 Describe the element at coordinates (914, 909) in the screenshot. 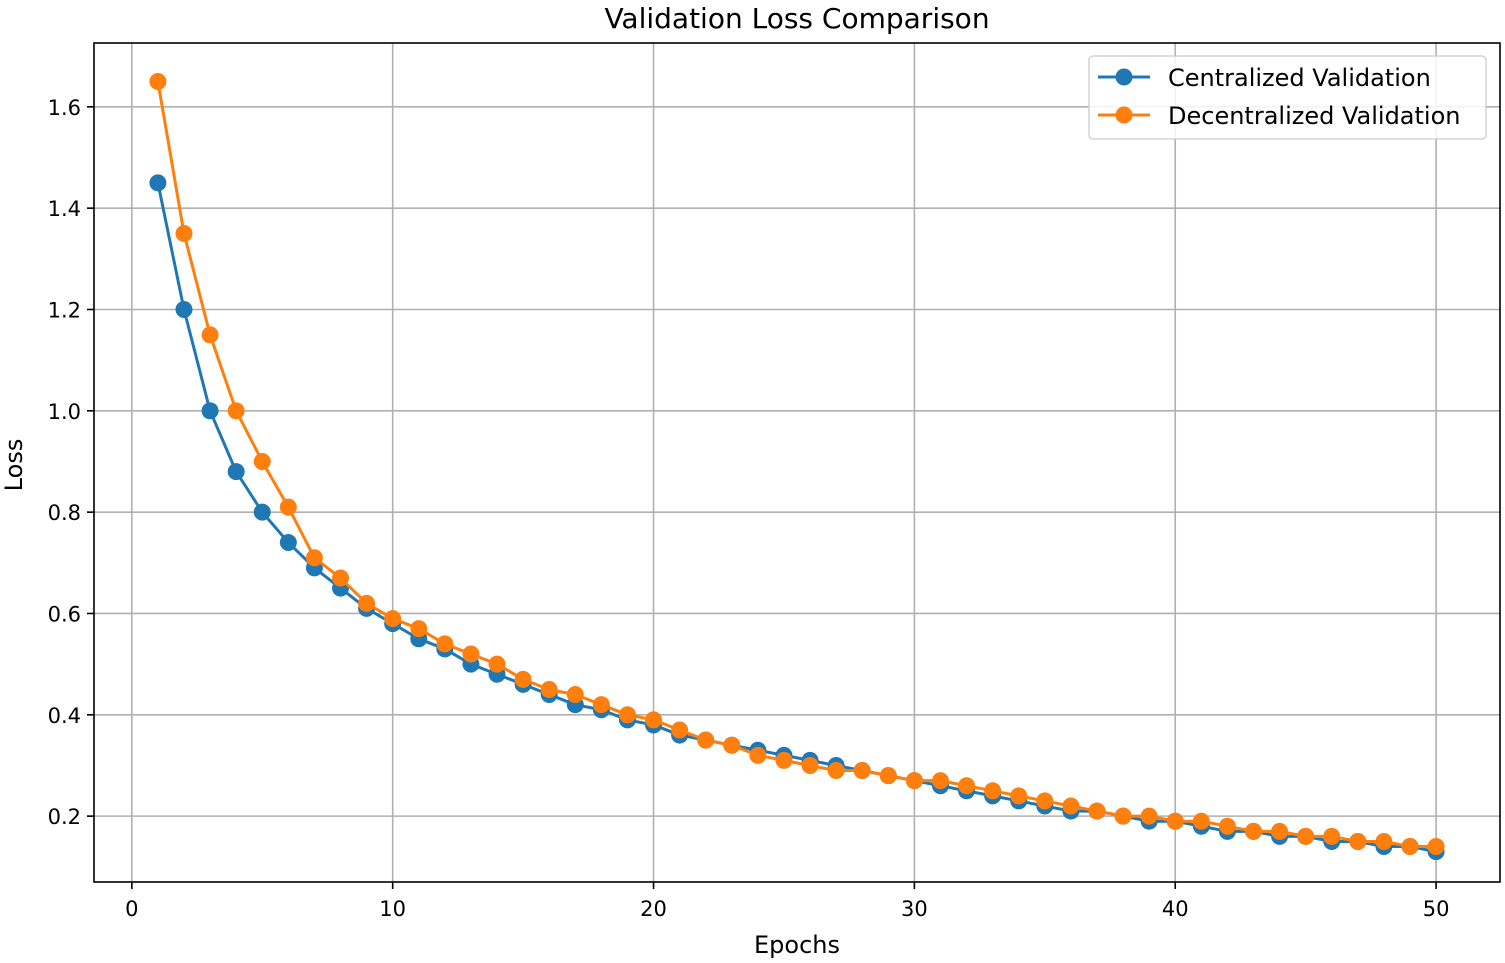

I see `x-tick-label: 30` at that location.